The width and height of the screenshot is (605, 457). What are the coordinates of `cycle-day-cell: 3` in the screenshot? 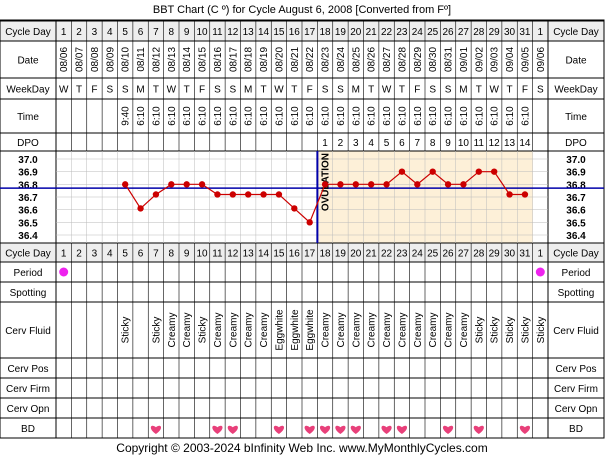 It's located at (95, 32).